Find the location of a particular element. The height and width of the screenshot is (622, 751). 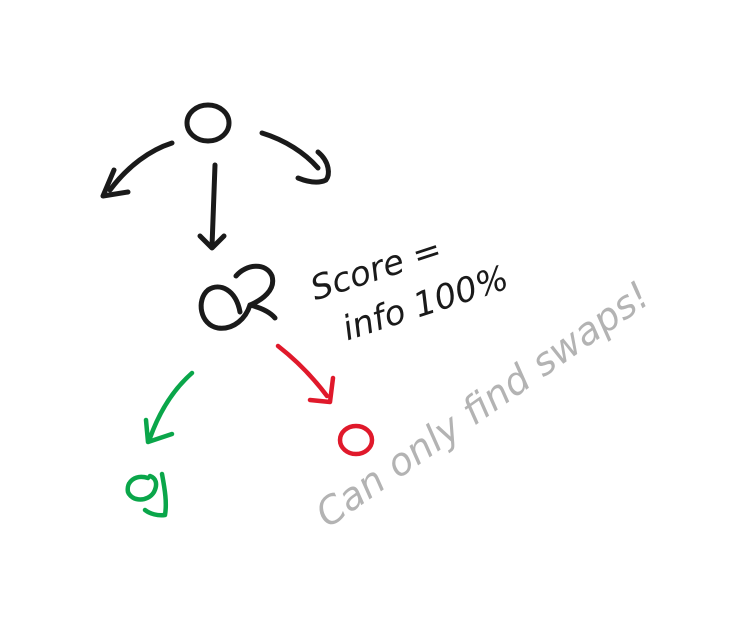

middle-node-loop-right is located at coordinates (255, 292).